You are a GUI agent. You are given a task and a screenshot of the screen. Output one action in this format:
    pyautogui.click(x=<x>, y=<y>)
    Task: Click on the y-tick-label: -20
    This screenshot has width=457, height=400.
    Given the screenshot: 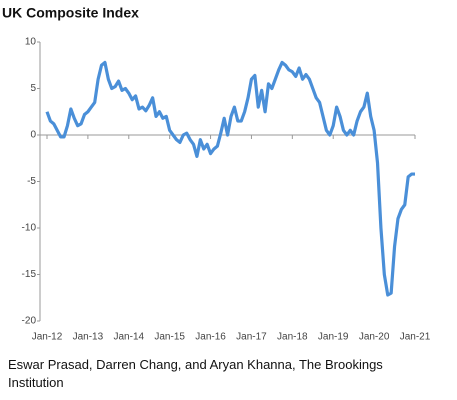 What is the action you would take?
    pyautogui.click(x=29, y=321)
    